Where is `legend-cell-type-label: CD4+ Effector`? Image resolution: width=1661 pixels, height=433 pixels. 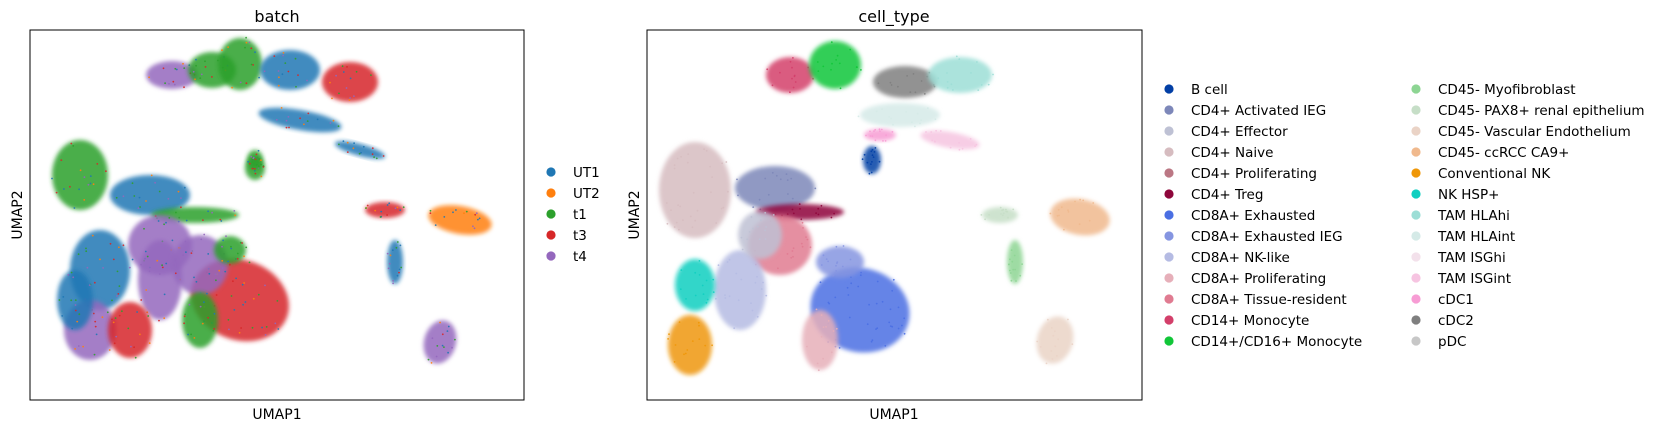 legend-cell-type-label: CD4+ Effector is located at coordinates (1239, 132).